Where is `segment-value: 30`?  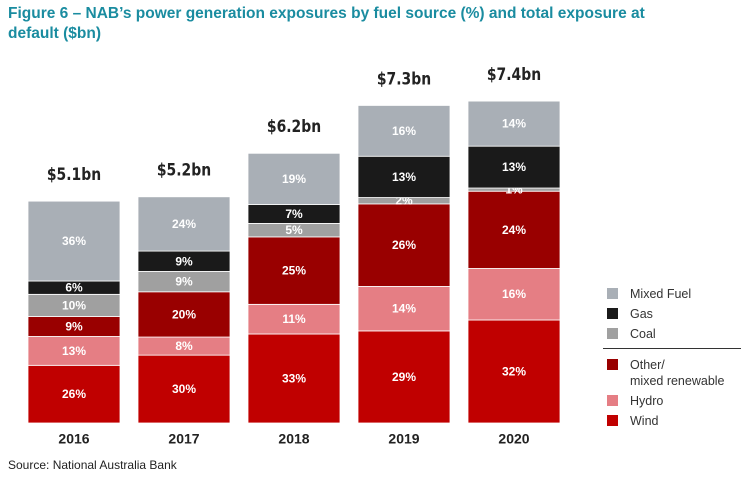
segment-value: 30 is located at coordinates (179, 389).